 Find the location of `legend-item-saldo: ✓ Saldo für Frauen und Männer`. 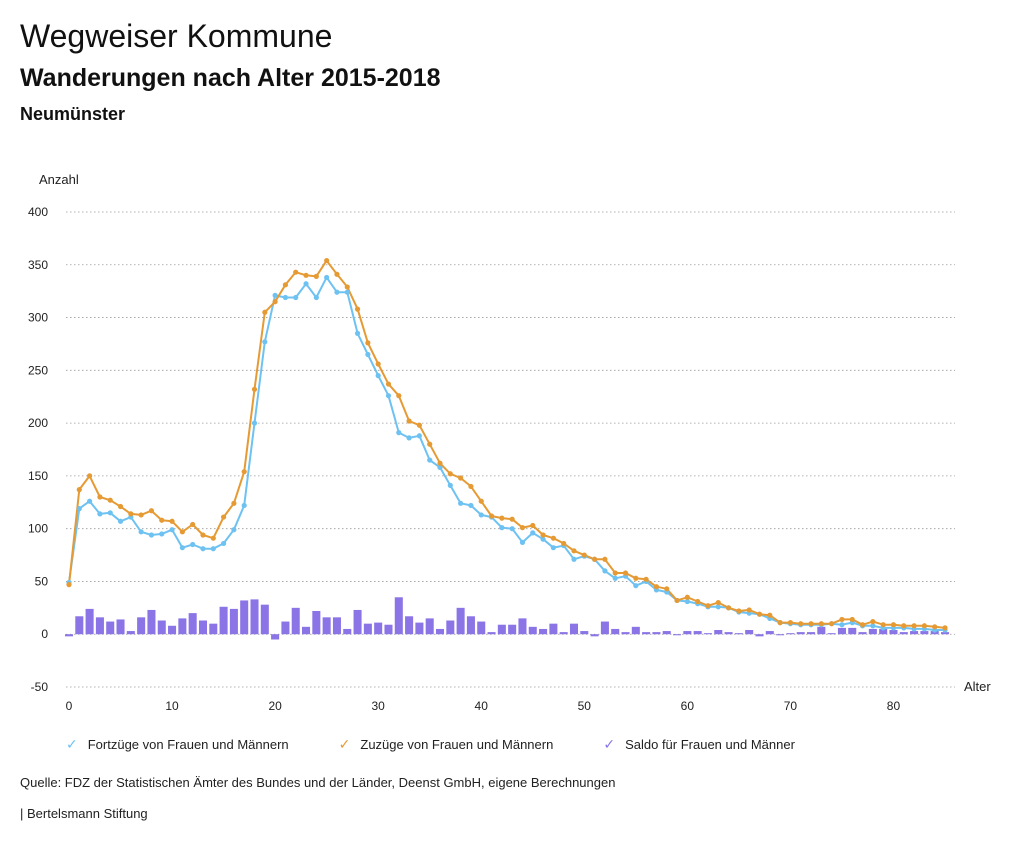

legend-item-saldo: ✓ Saldo für Frauen und Männer is located at coordinates (699, 744).